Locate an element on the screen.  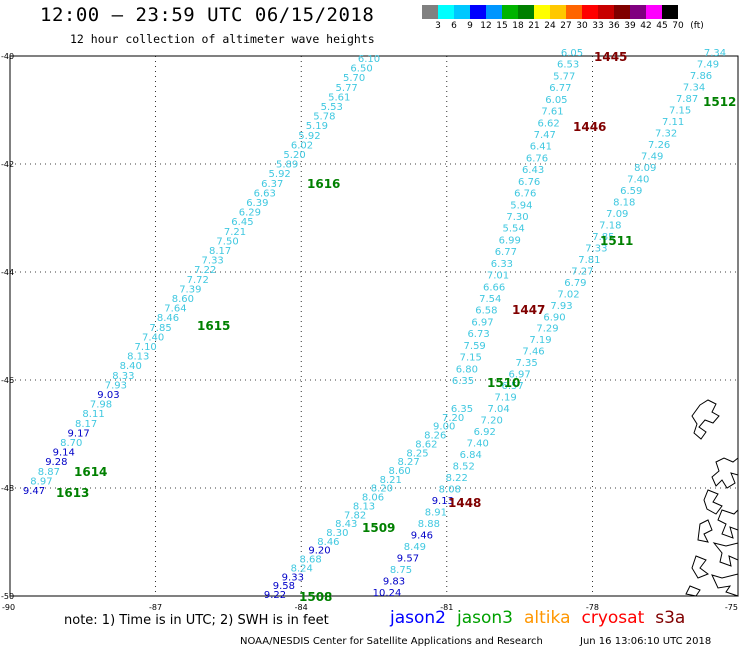
wave-height-value: 8.27 is located at coordinates (408, 462).